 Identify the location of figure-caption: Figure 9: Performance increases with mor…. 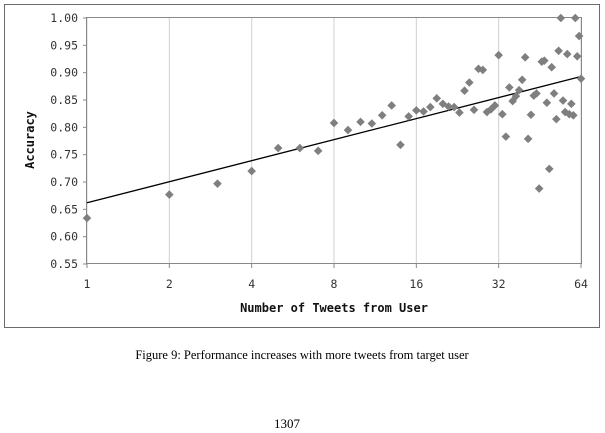
(302, 355).